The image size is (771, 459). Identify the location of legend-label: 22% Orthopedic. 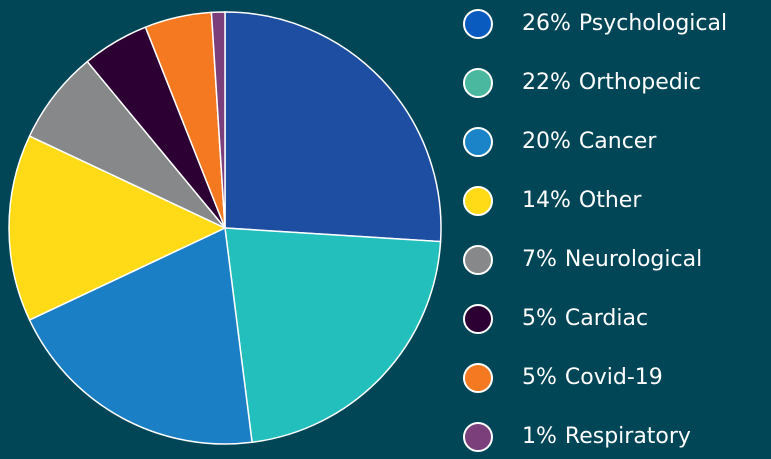
(611, 82).